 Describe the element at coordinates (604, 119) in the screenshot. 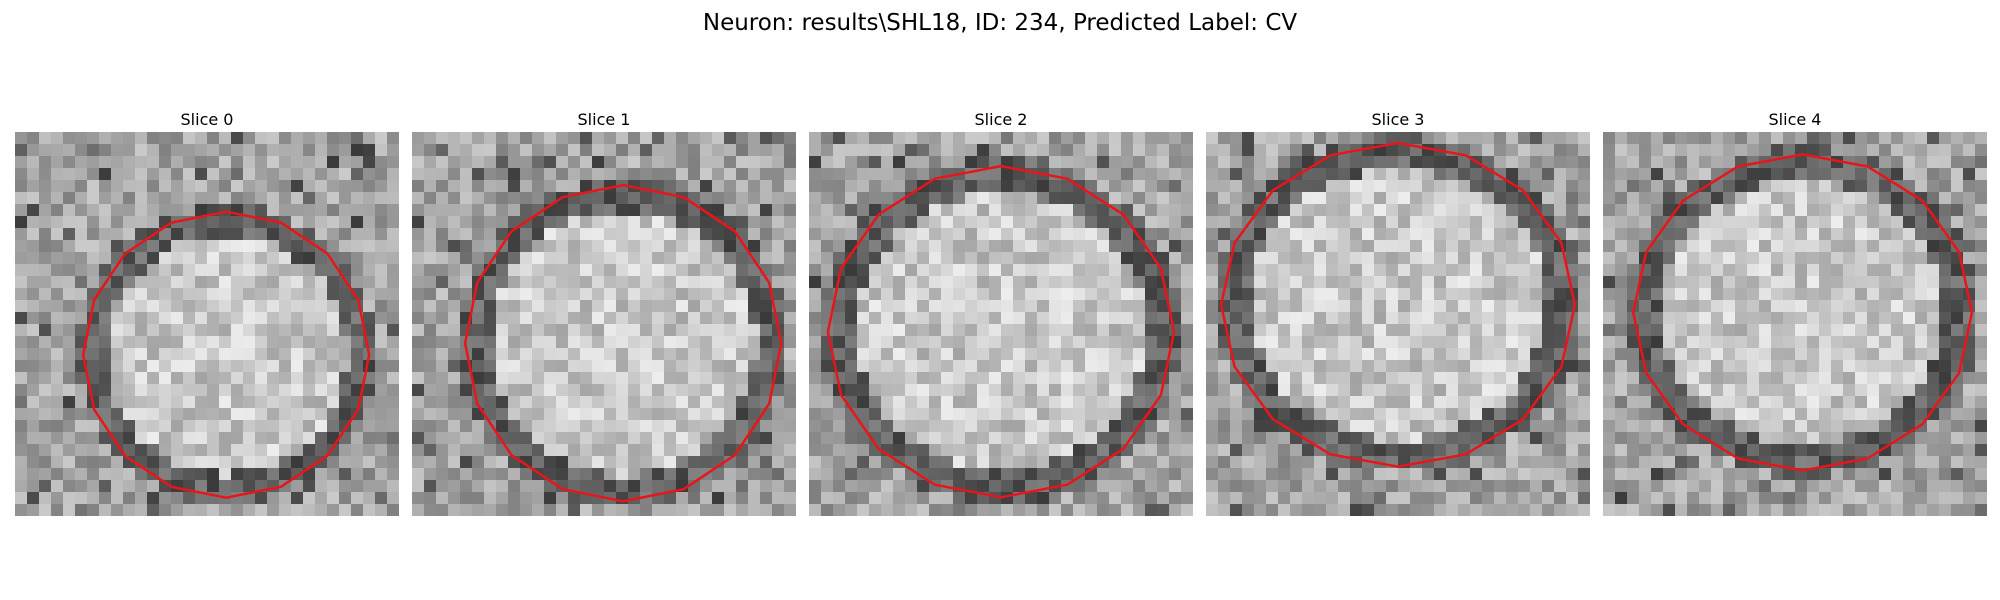

I see `slice-title: Slice 1` at that location.